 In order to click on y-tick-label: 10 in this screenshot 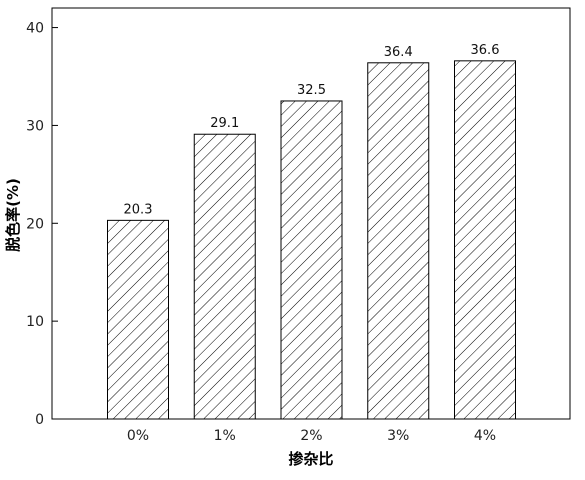, I will do `click(35, 322)`.